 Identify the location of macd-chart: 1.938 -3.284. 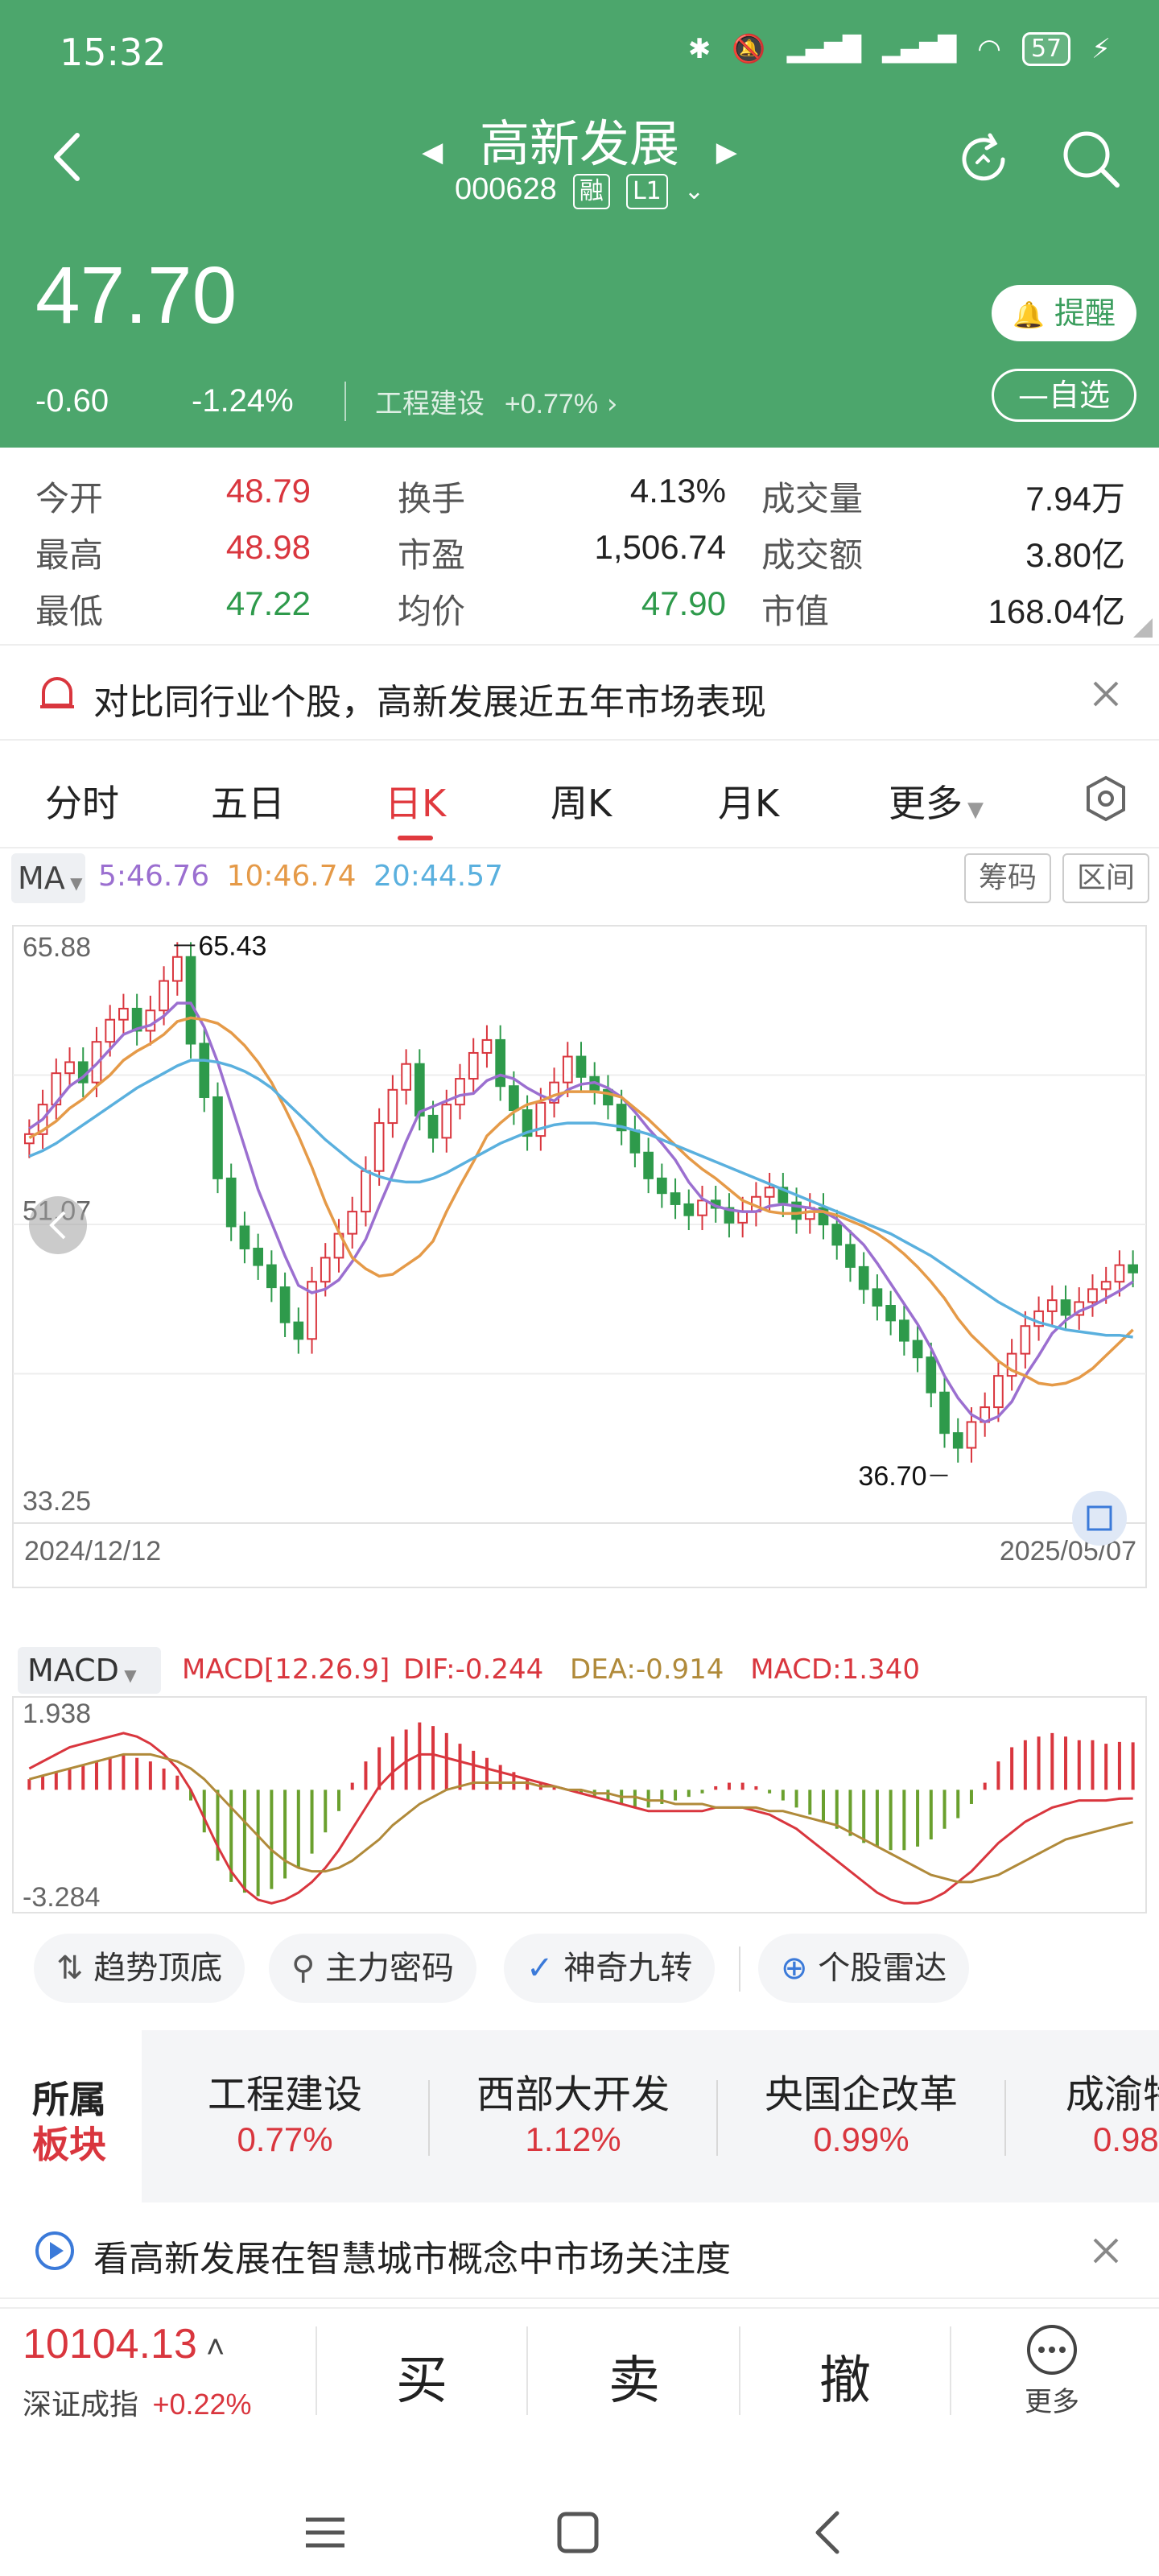
(579, 1806).